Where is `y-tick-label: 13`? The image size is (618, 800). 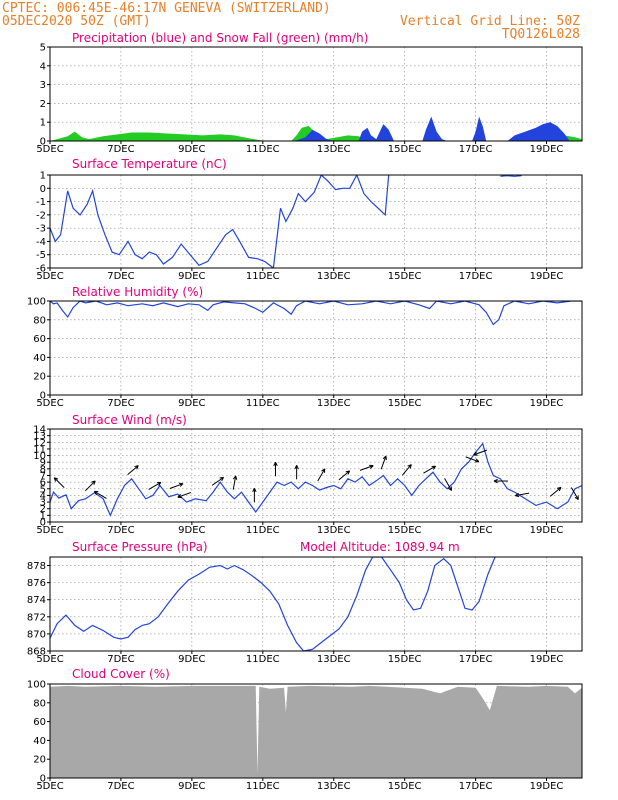
y-tick-label: 13 is located at coordinates (39, 436).